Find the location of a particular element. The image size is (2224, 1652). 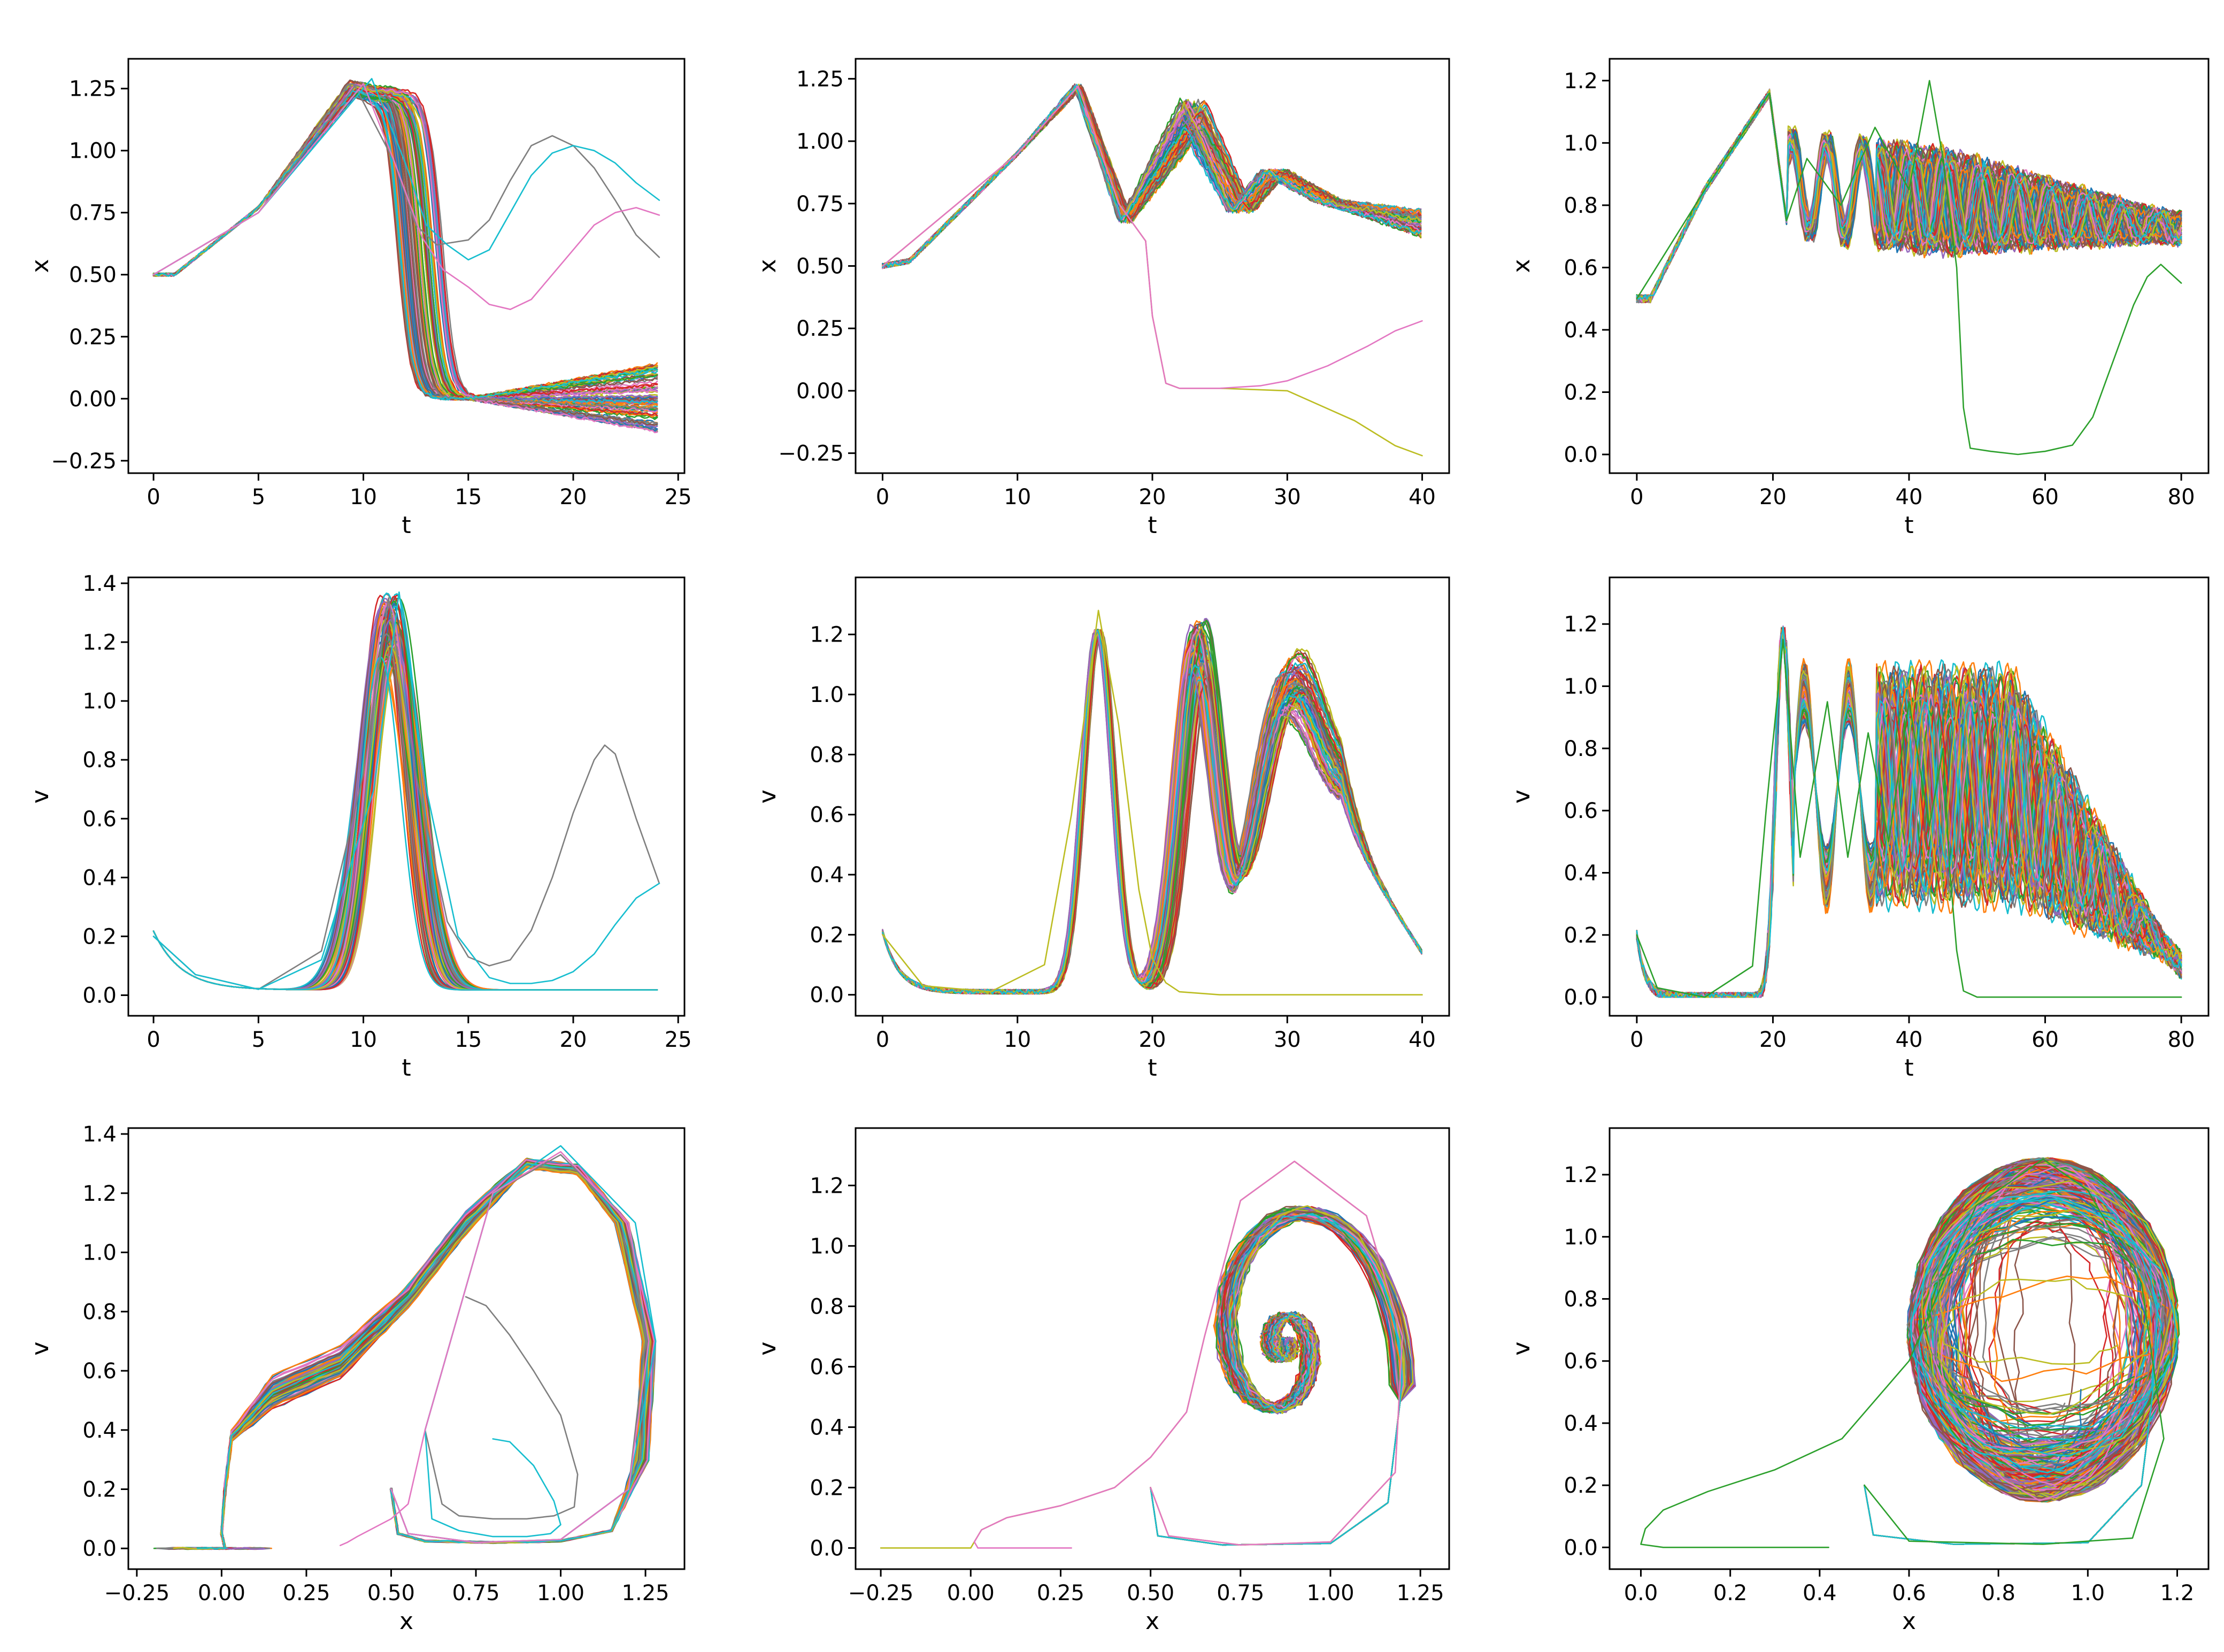

subplot-v-vs-t-tmax80: 0 20 40 60 80 0.0 0.2 0.4 0.6 0.8 1.0 1.2 t v is located at coordinates (1859, 829).